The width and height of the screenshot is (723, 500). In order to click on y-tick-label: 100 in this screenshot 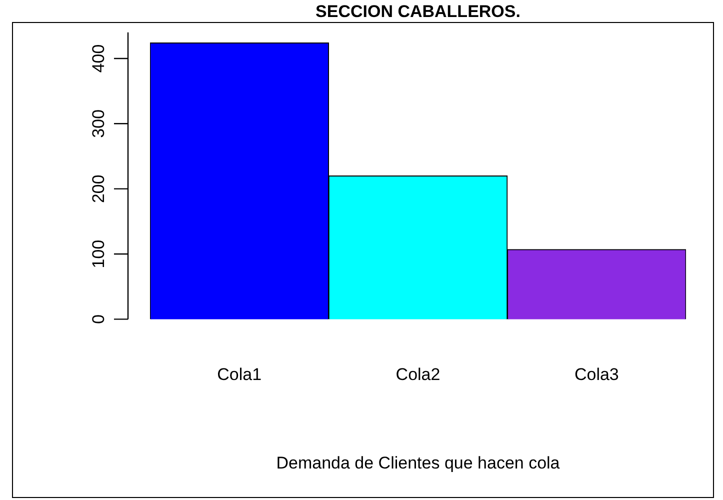, I will do `click(98, 254)`.